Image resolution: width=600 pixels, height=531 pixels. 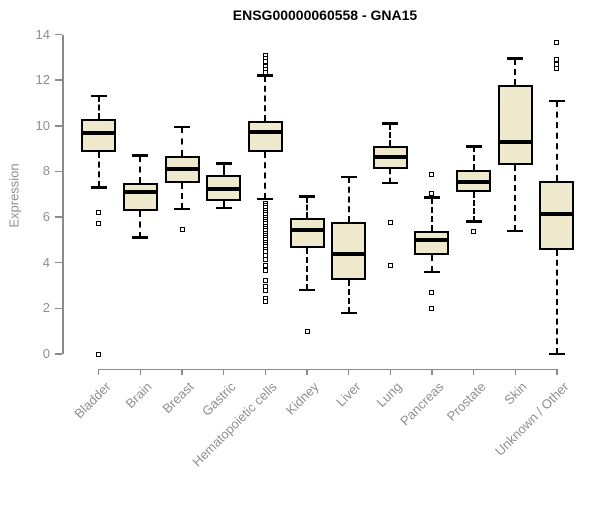 I want to click on box-skin, so click(x=515, y=124).